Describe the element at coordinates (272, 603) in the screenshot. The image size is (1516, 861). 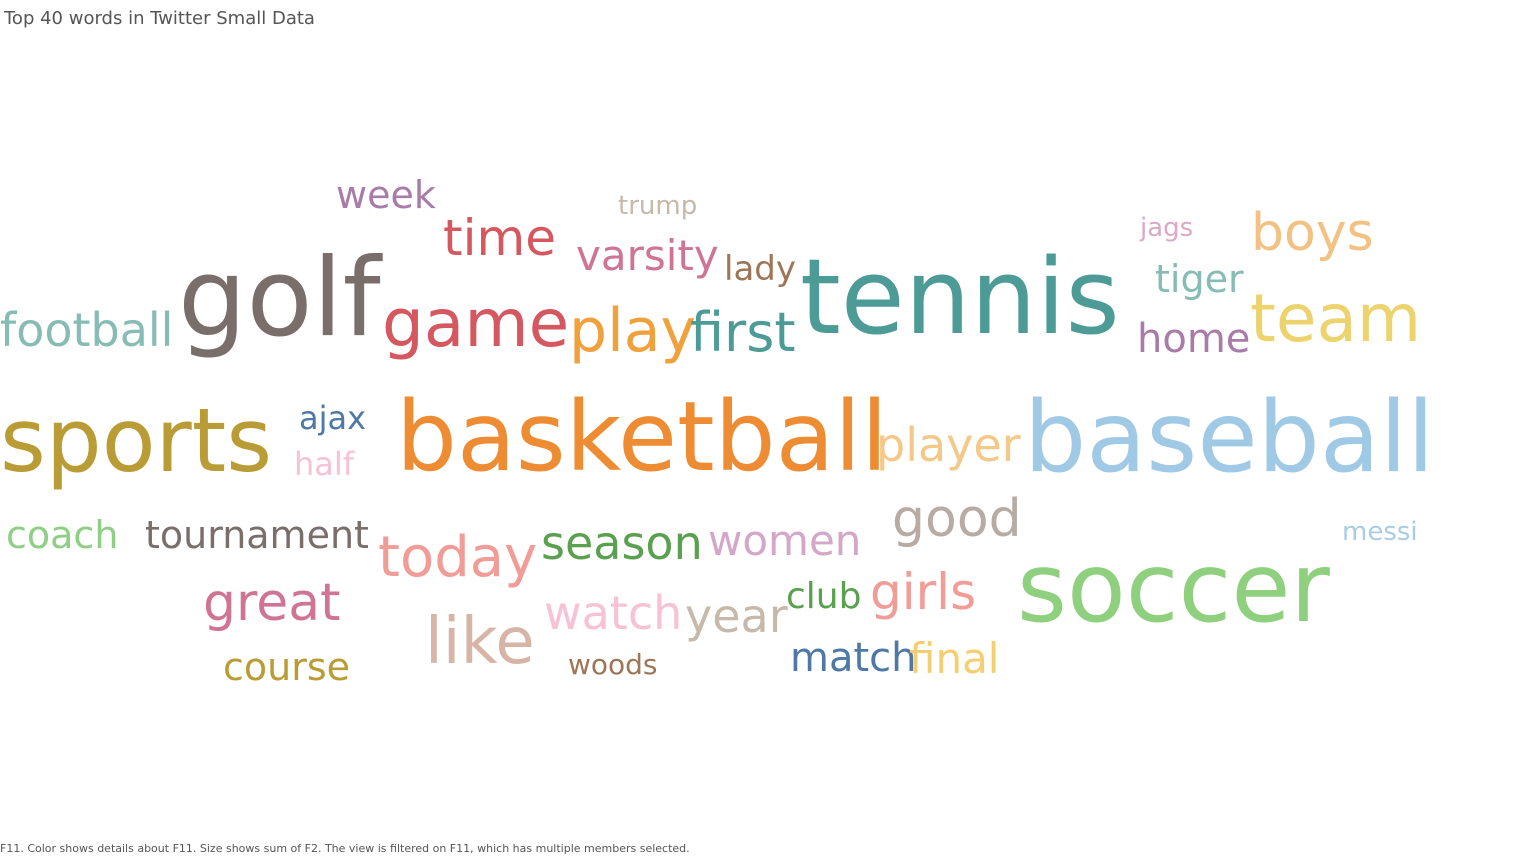
I see `word-great: great` at that location.